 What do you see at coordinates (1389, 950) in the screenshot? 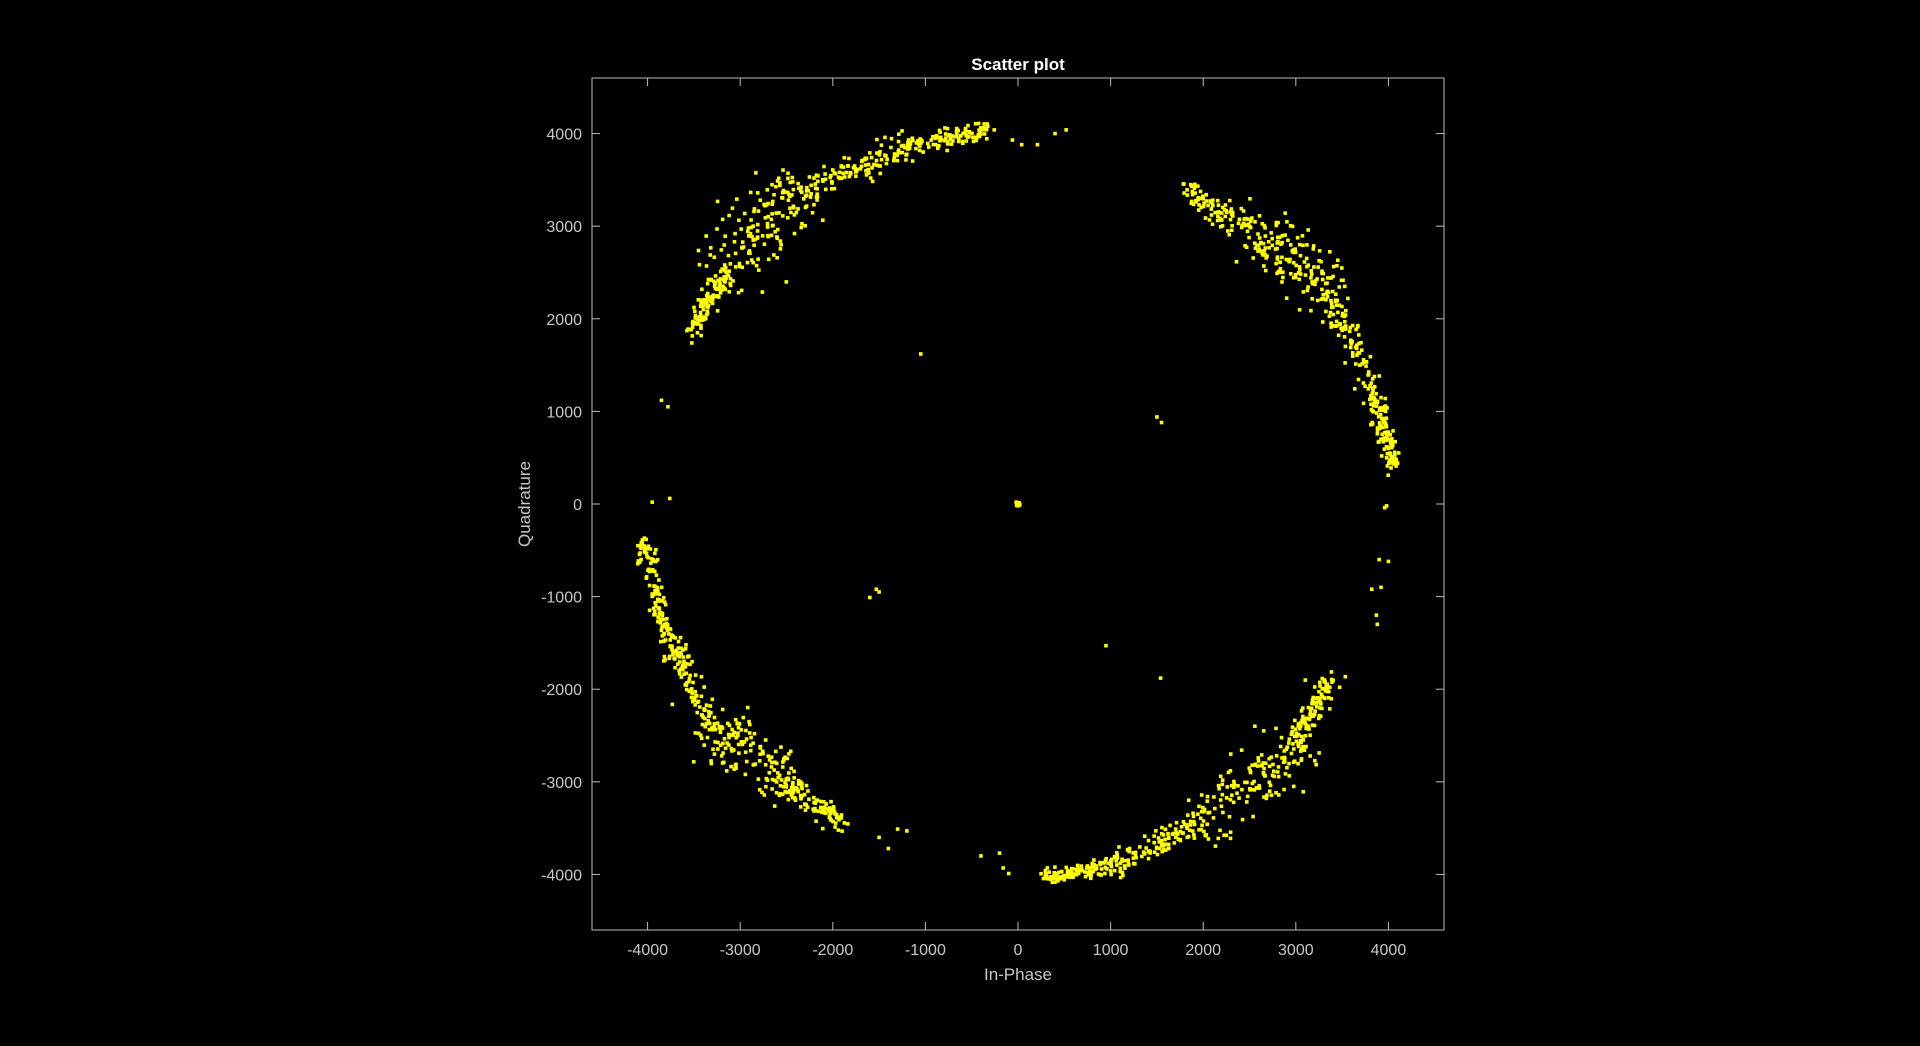
I see `x-tick-label: 4000` at bounding box center [1389, 950].